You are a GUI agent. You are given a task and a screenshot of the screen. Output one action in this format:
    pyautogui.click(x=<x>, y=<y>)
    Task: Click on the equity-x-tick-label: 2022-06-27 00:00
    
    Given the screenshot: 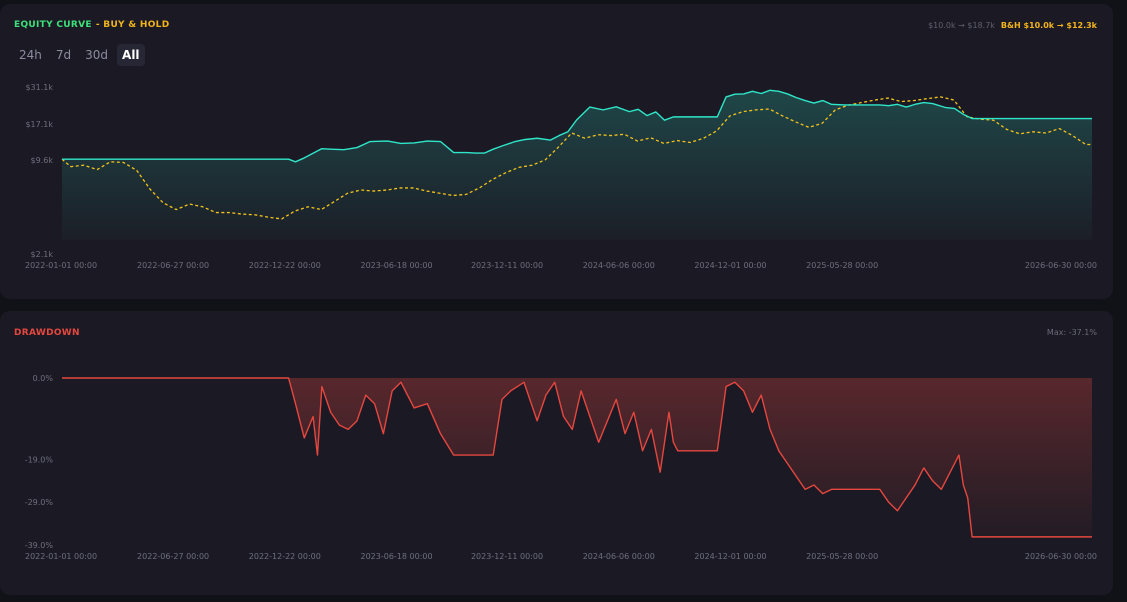 What is the action you would take?
    pyautogui.click(x=173, y=265)
    